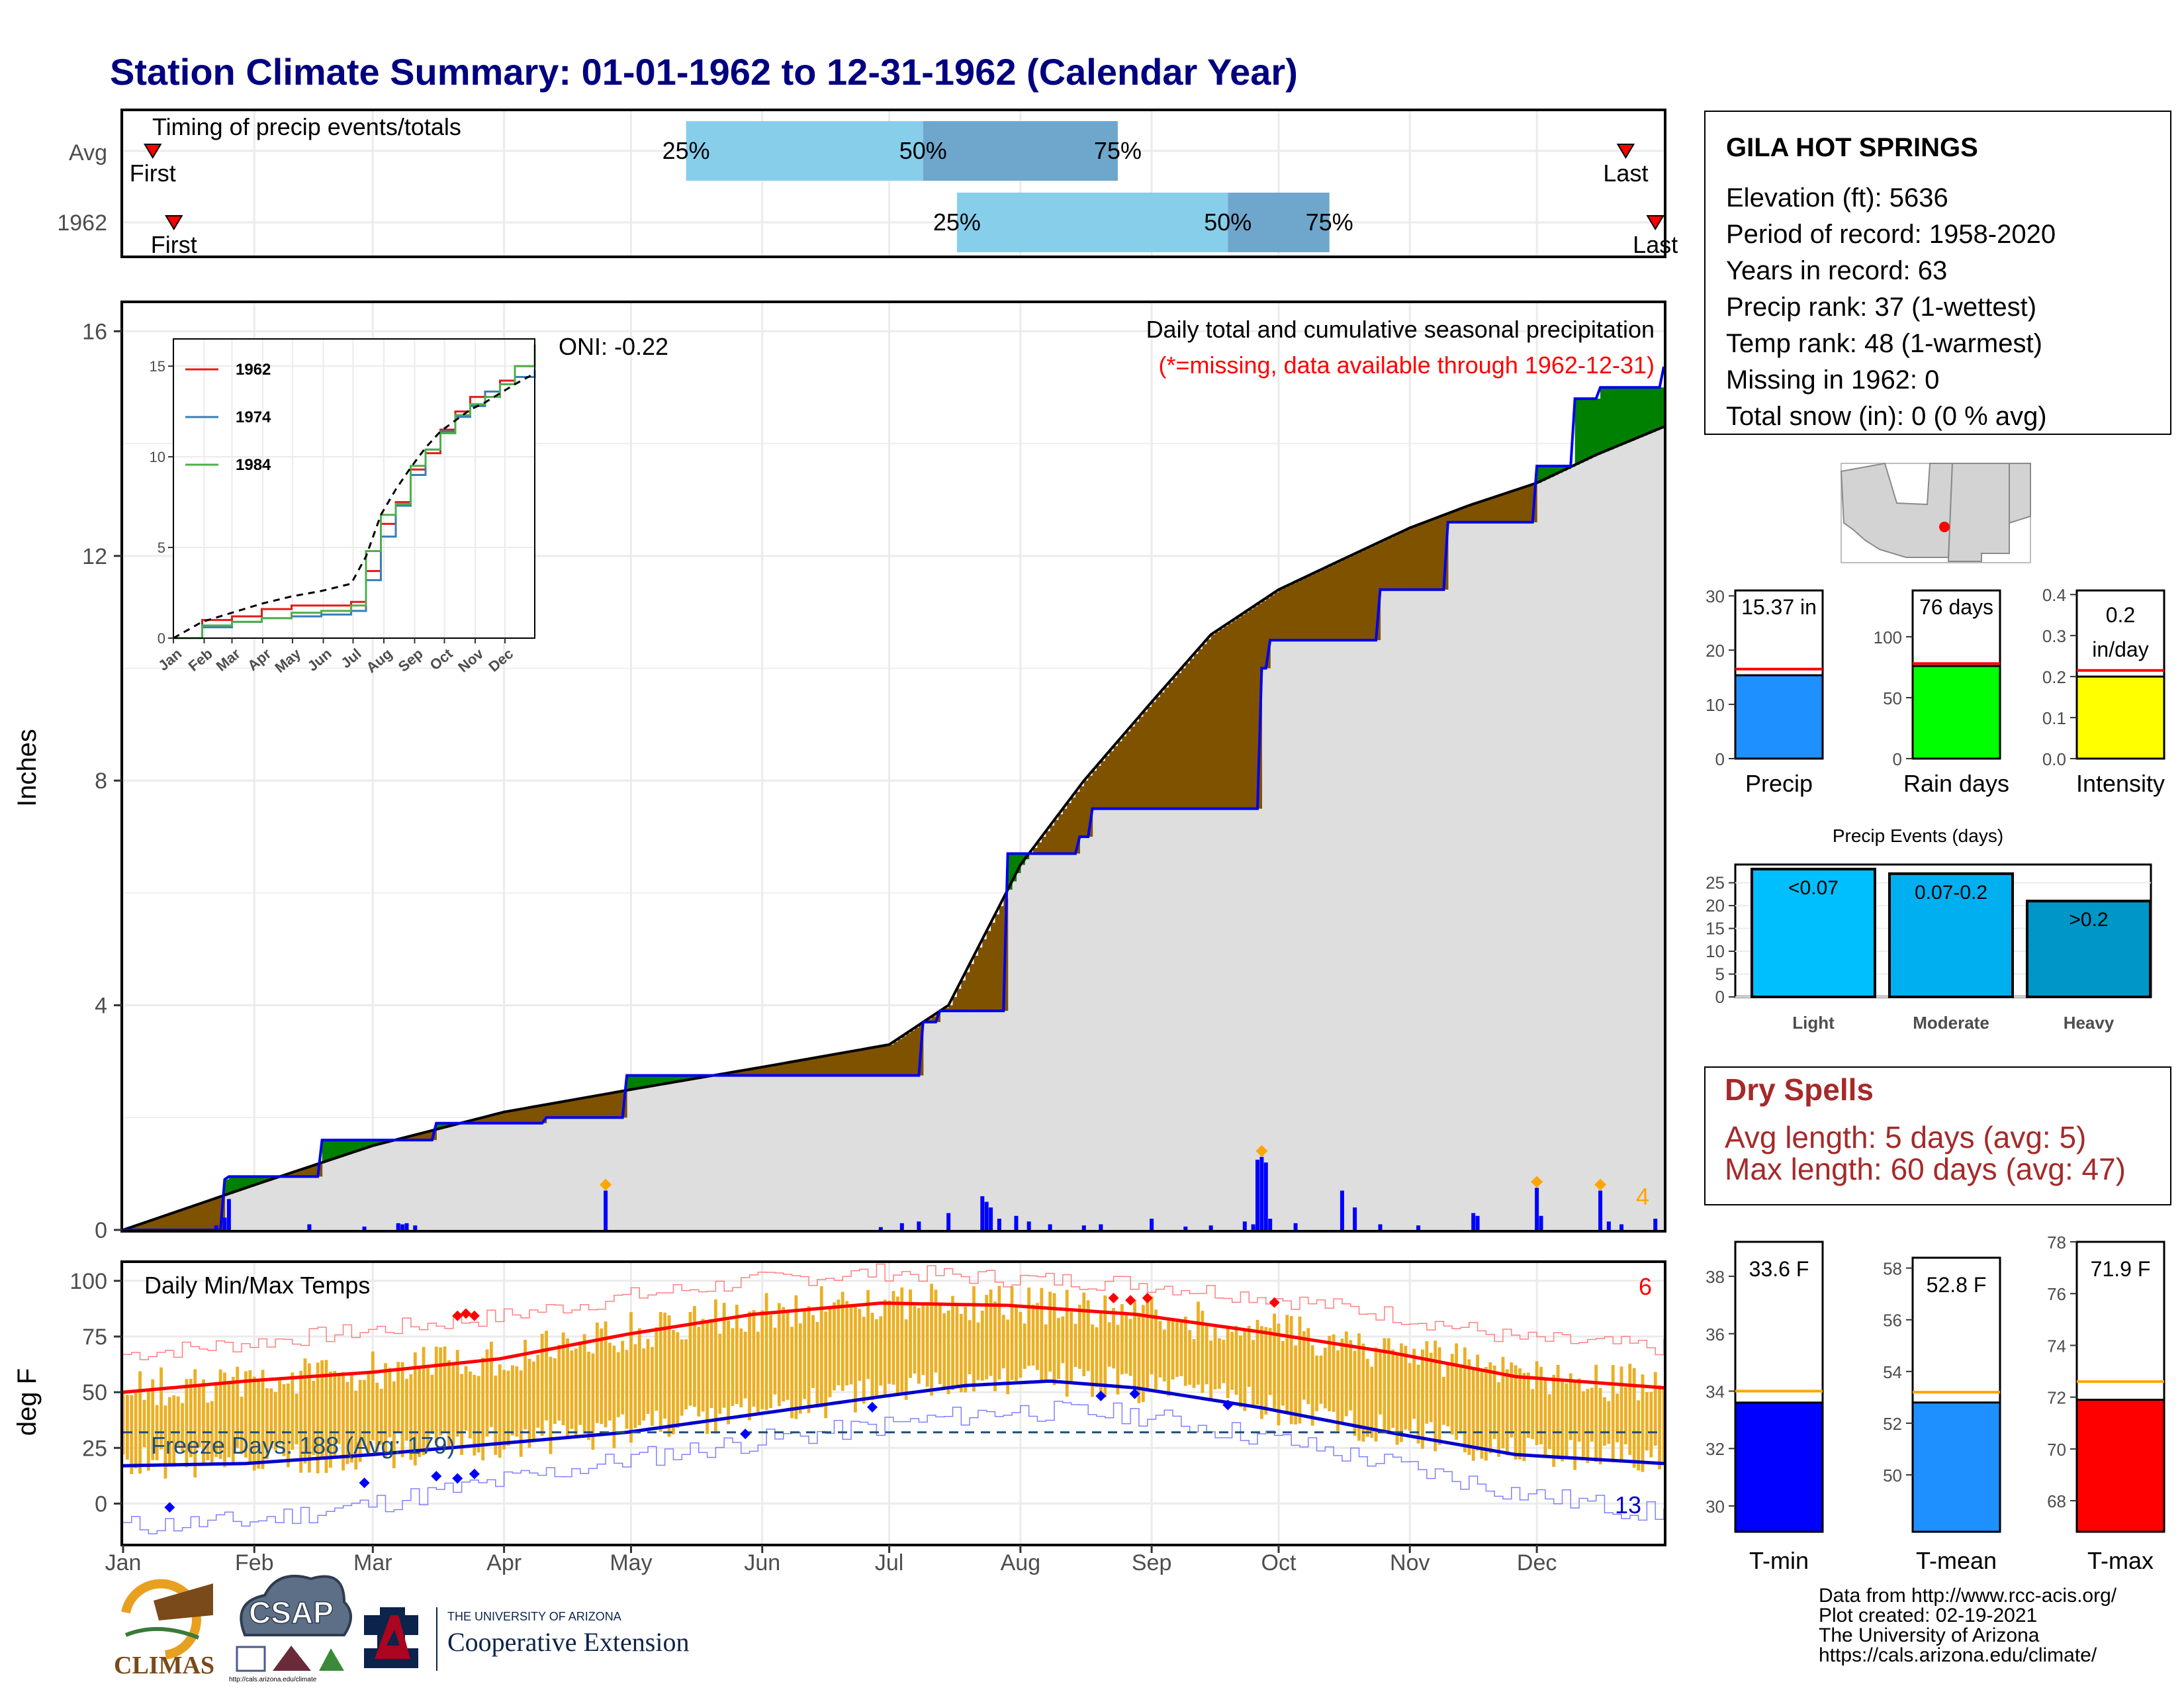 Image resolution: width=2184 pixels, height=1688 pixels. What do you see at coordinates (1715, 1277) in the screenshot?
I see `temp-summary-tick-label: 38` at bounding box center [1715, 1277].